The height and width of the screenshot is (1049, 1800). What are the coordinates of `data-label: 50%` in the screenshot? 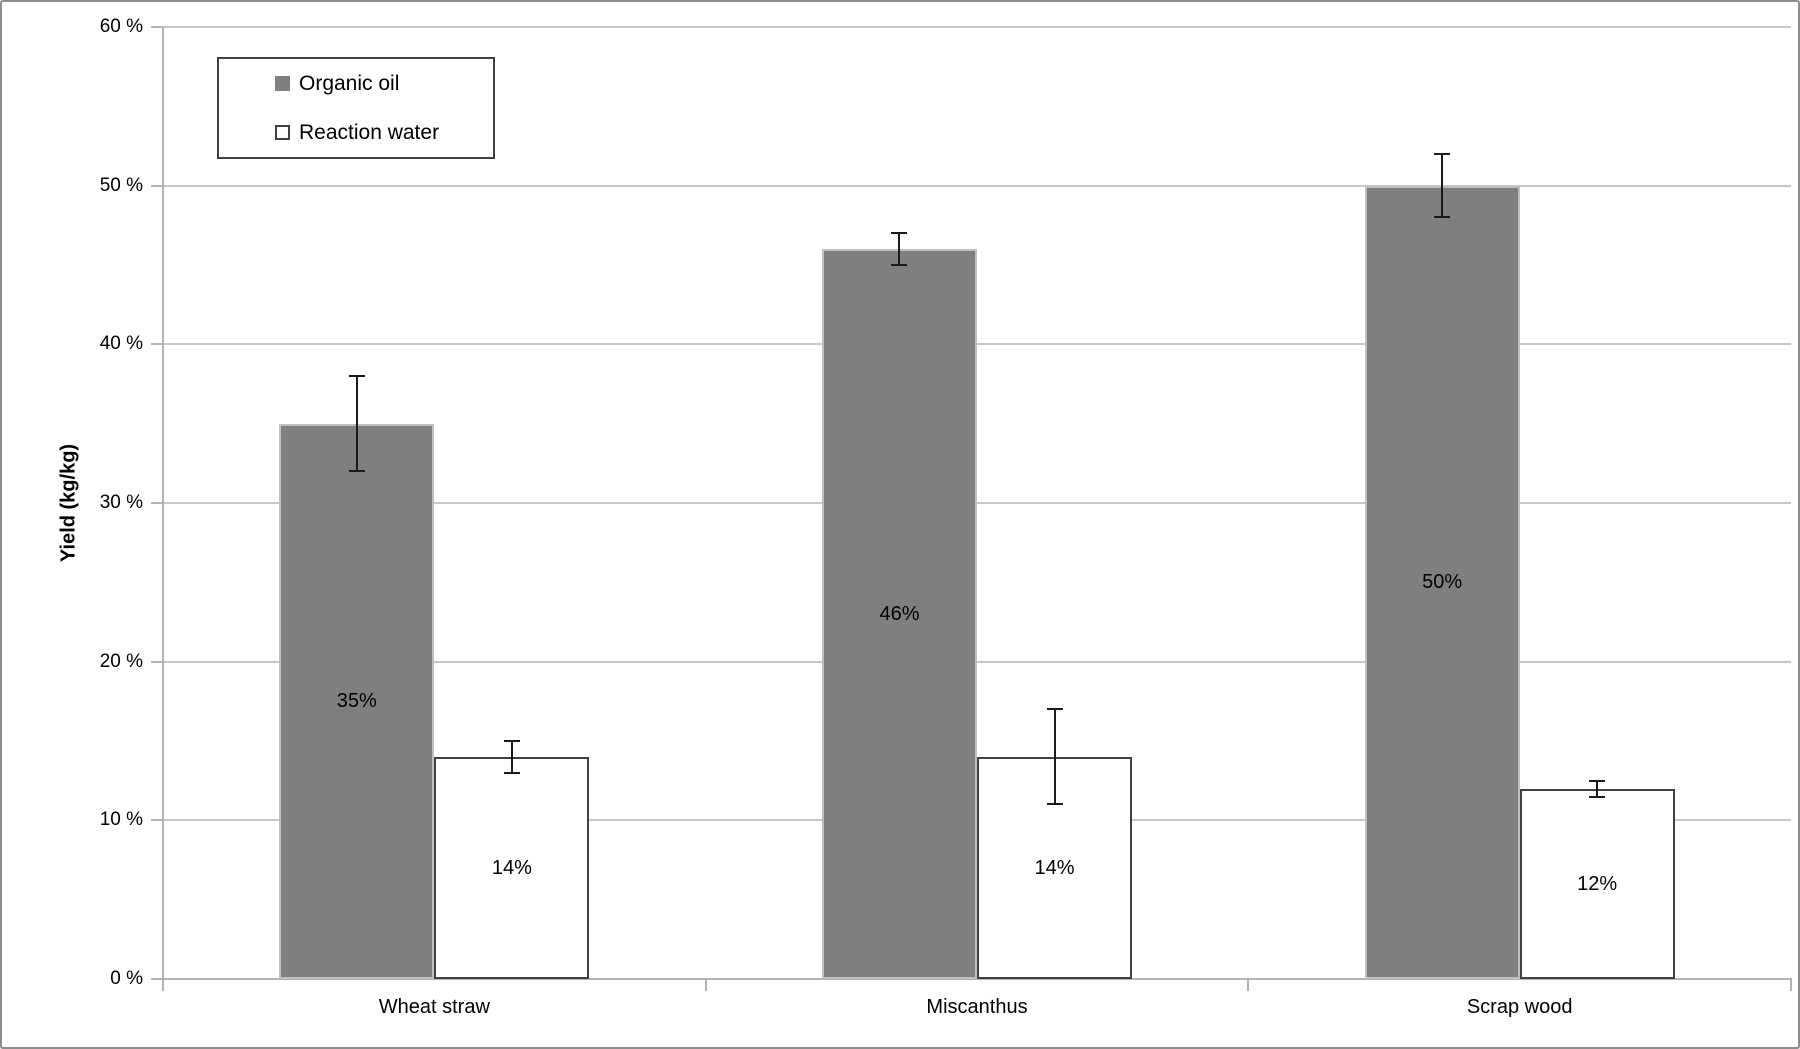 It's located at (1442, 582).